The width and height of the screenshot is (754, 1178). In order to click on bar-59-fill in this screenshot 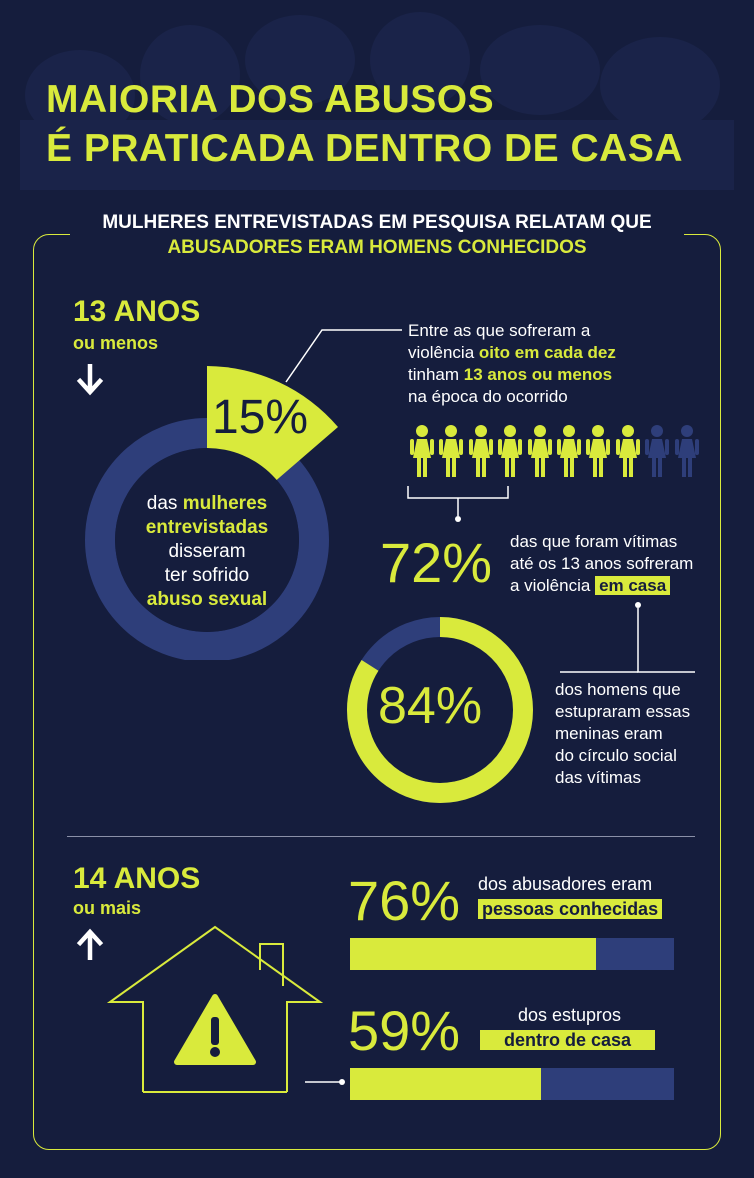, I will do `click(446, 1084)`.